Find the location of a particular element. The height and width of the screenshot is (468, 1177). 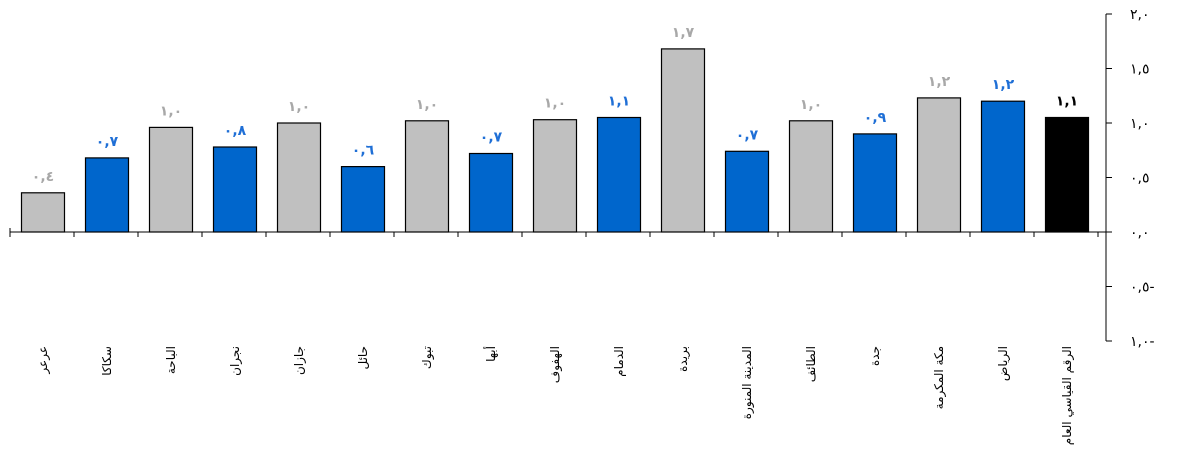

data-label-7: ٠,٧ is located at coordinates (491, 138).